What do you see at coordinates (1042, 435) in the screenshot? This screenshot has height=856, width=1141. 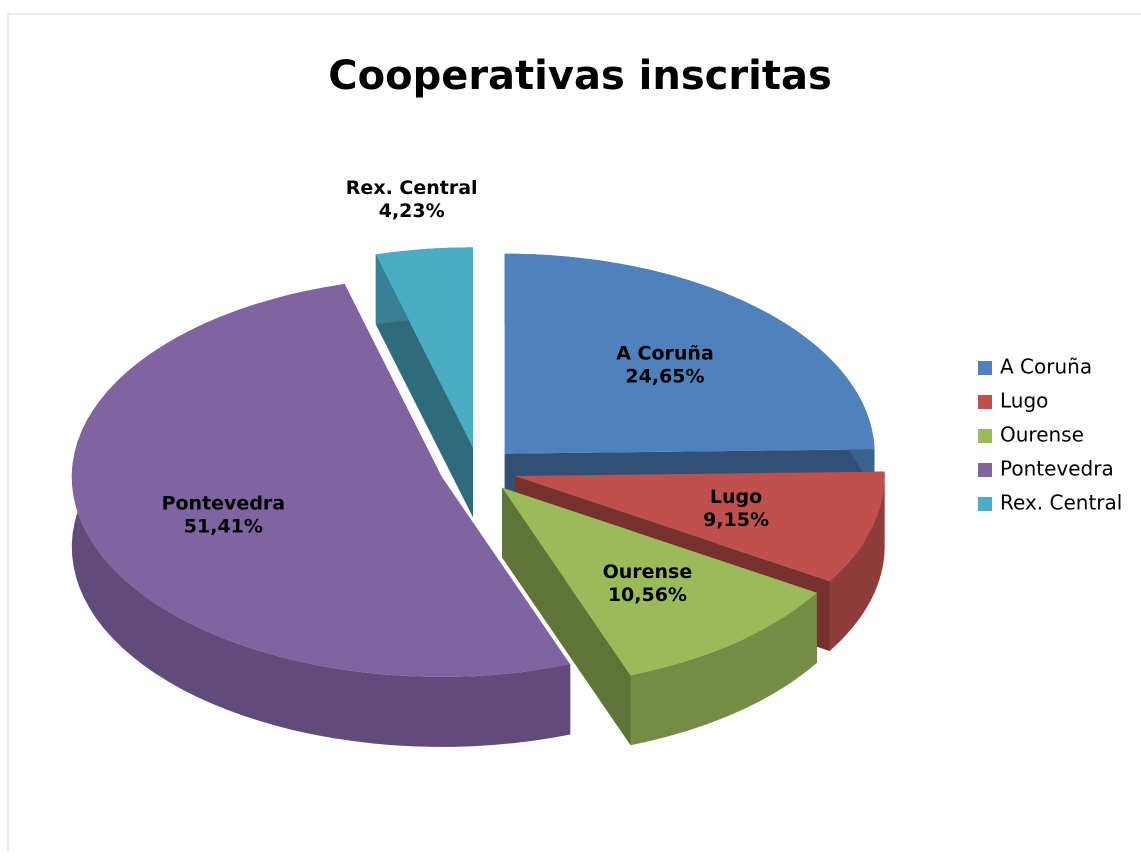 I see `legend-label: Ourense` at bounding box center [1042, 435].